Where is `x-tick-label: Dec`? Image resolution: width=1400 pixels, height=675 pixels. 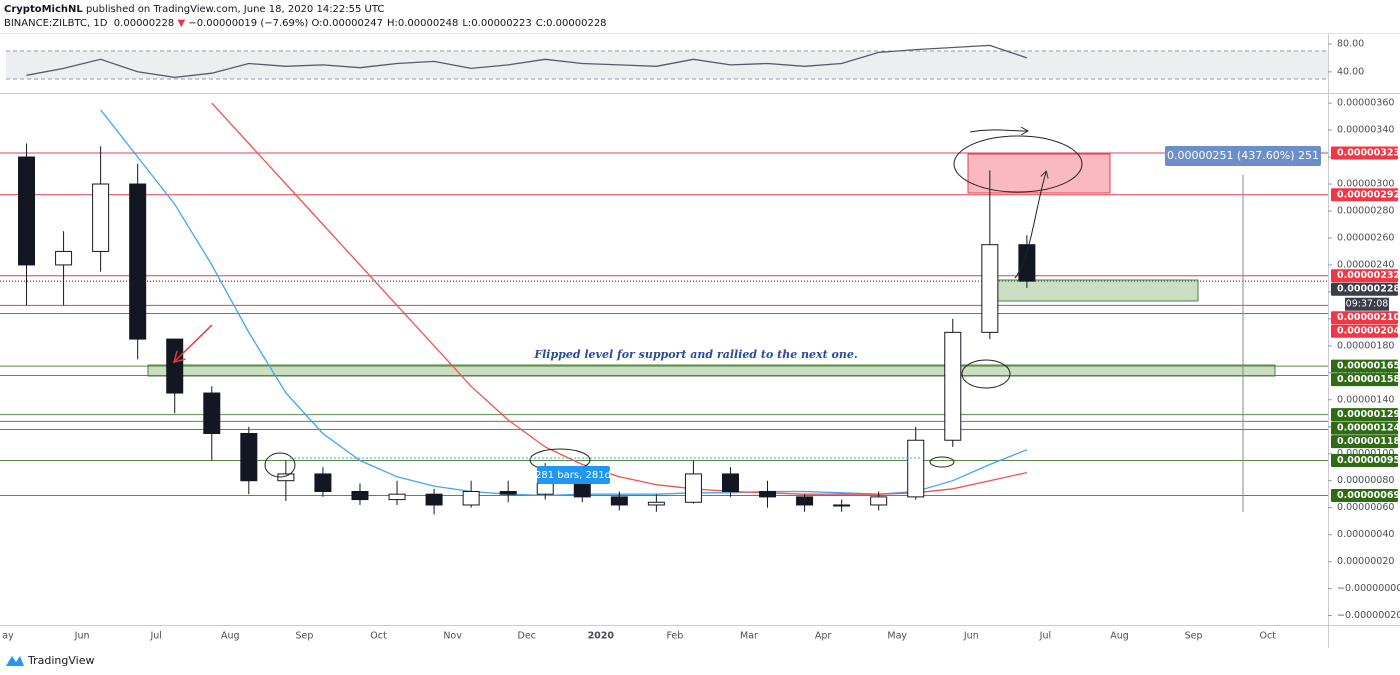
x-tick-label: Dec is located at coordinates (527, 636).